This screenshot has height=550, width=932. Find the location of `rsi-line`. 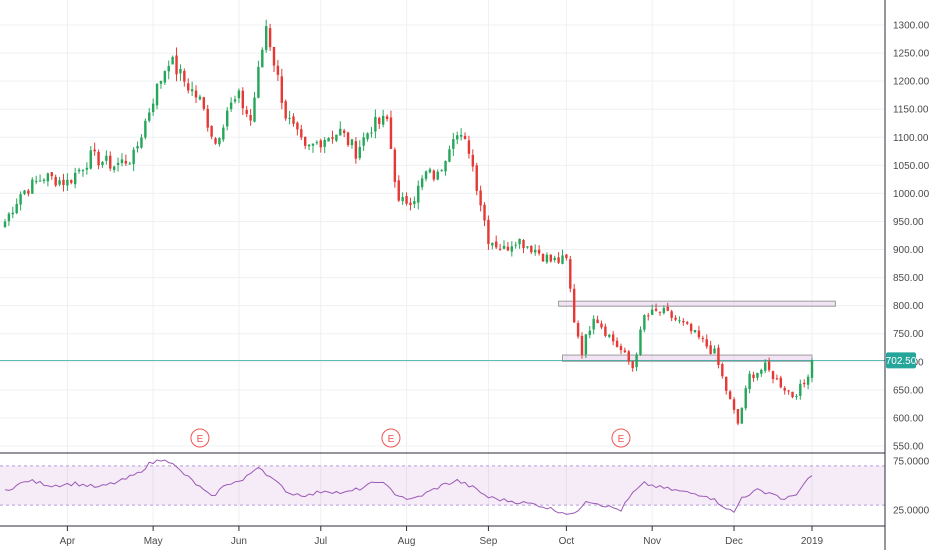

rsi-line is located at coordinates (408, 487).